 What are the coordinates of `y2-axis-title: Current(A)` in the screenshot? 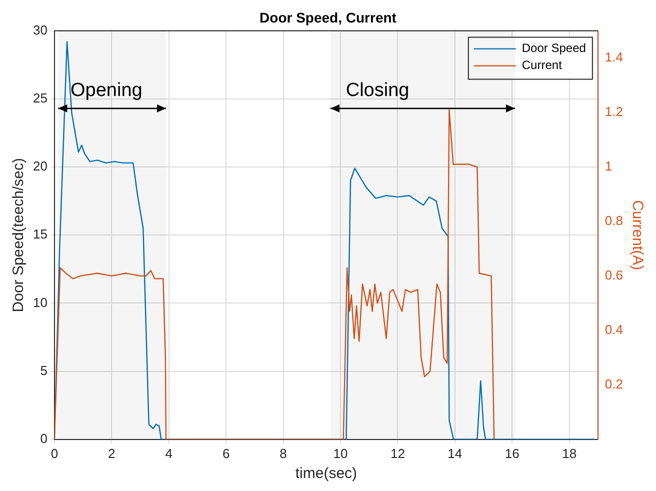 It's located at (637, 235).